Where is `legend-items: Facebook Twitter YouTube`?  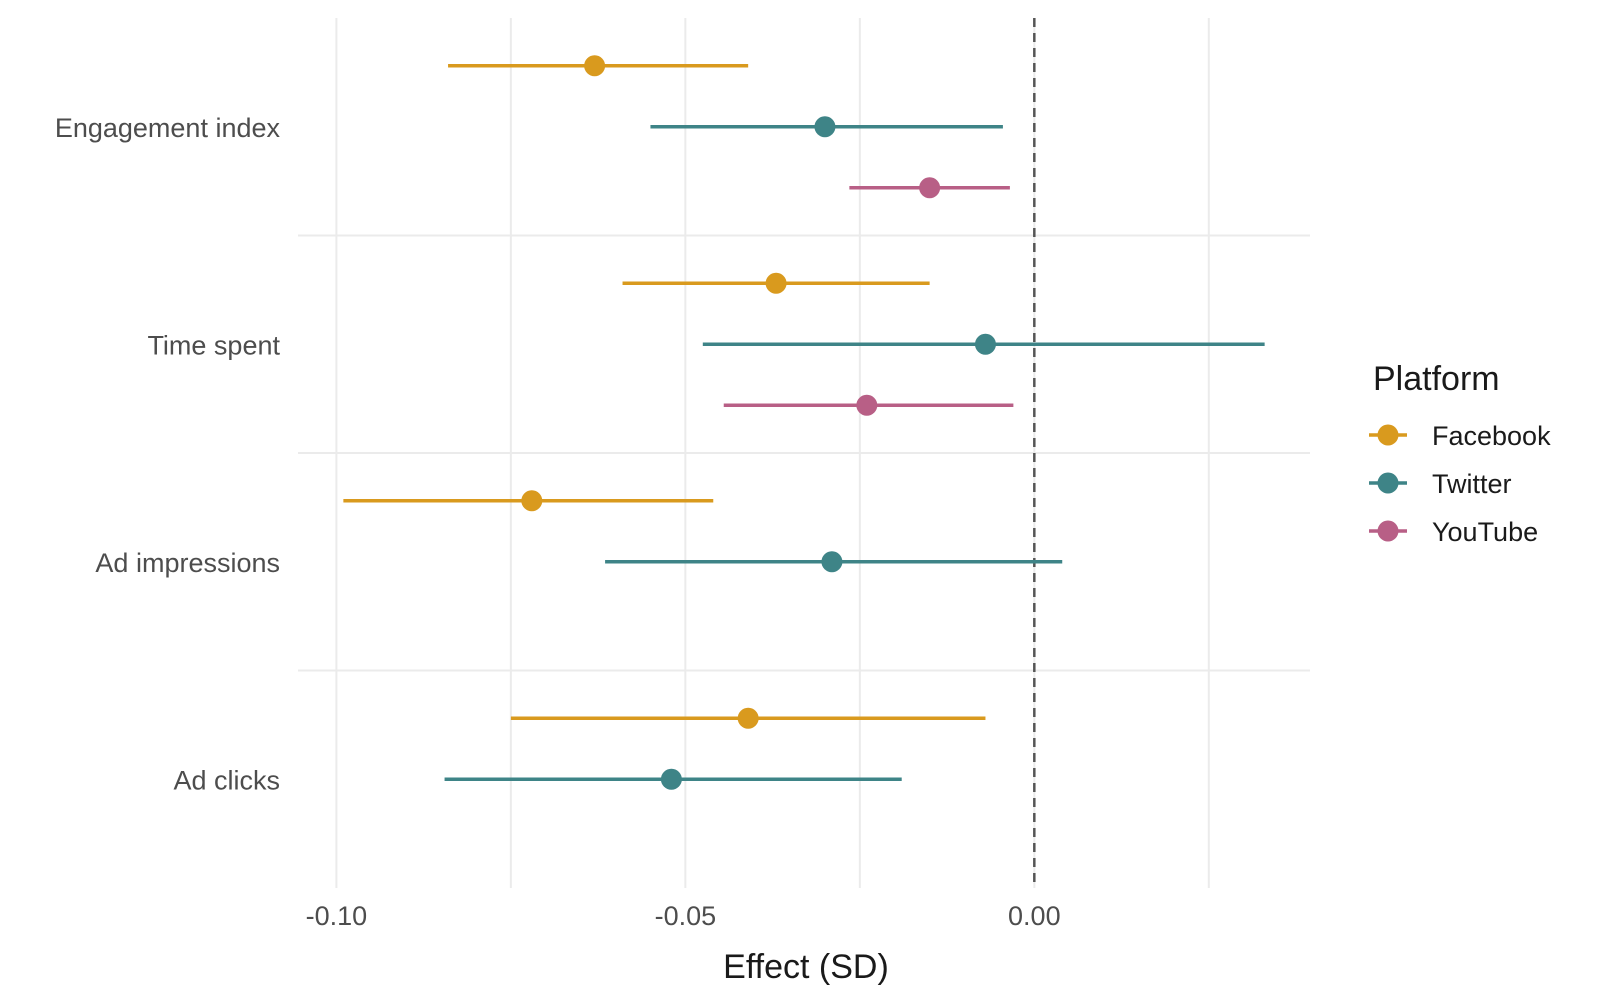 legend-items: Facebook Twitter YouTube is located at coordinates (1460, 484).